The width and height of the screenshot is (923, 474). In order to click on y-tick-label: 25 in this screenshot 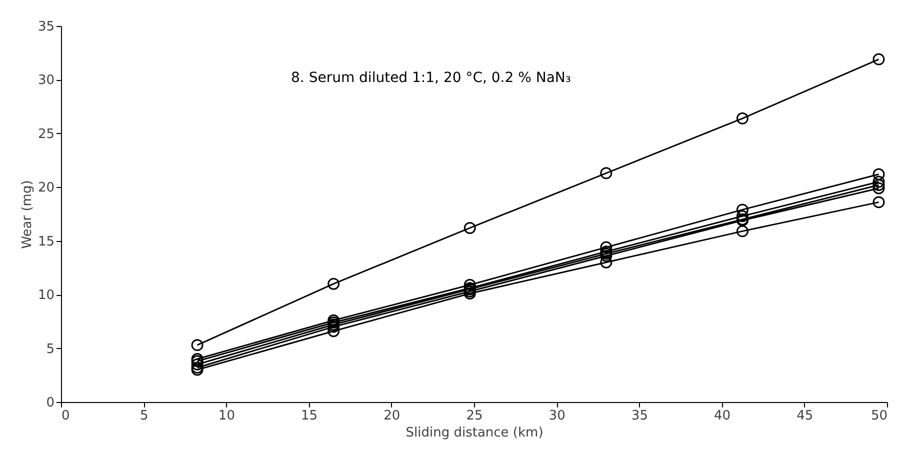, I will do `click(46, 134)`.